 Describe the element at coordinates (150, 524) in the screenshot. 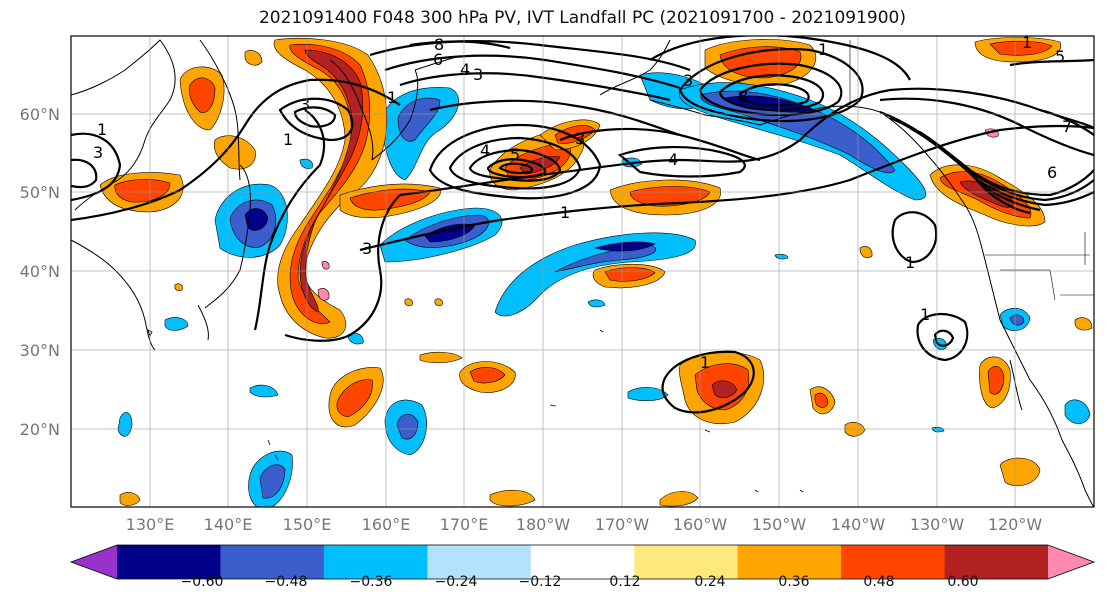

I see `lon-label: 130°E` at that location.